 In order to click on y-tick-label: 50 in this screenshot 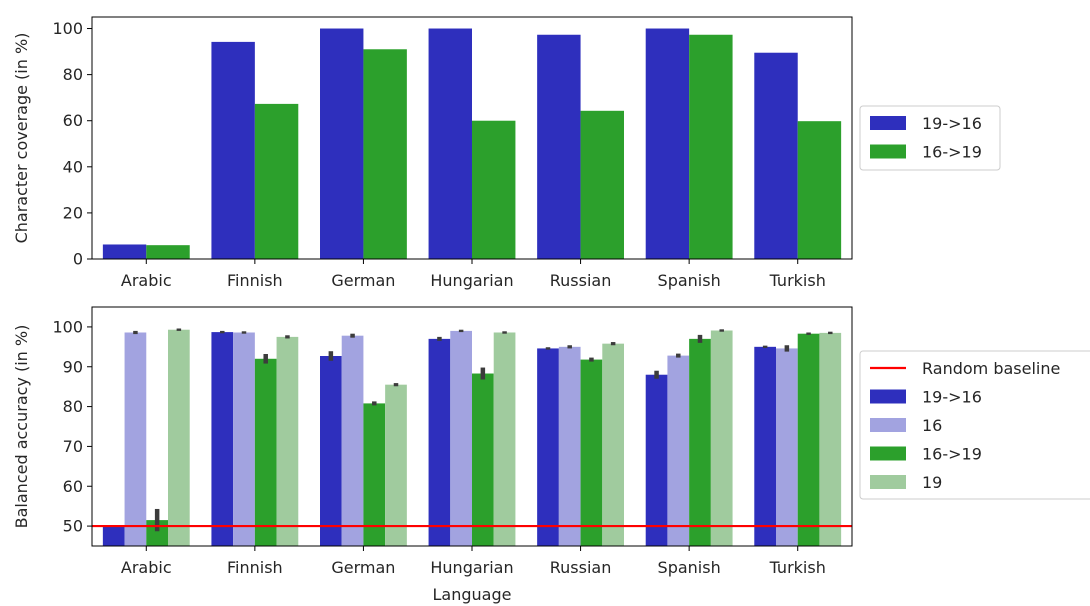, I will do `click(73, 526)`.